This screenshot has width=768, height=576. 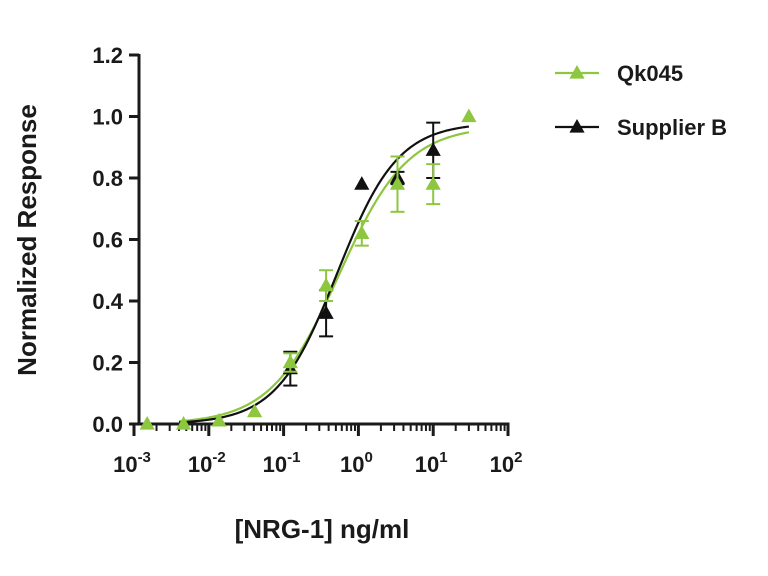 What do you see at coordinates (107, 240) in the screenshot?
I see `y-tick-label: 0.6` at bounding box center [107, 240].